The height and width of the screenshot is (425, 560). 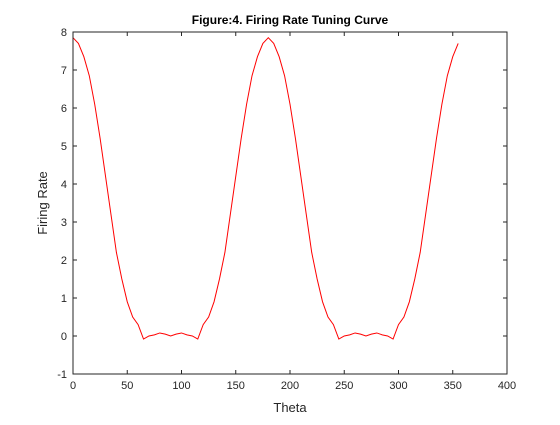 I want to click on x-tick-label: 350, so click(x=453, y=386).